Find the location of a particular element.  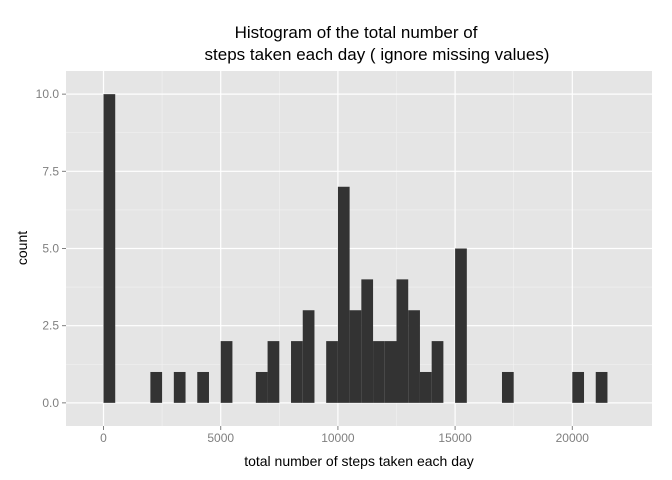

y-tick-label: 0.0 is located at coordinates (50, 403).